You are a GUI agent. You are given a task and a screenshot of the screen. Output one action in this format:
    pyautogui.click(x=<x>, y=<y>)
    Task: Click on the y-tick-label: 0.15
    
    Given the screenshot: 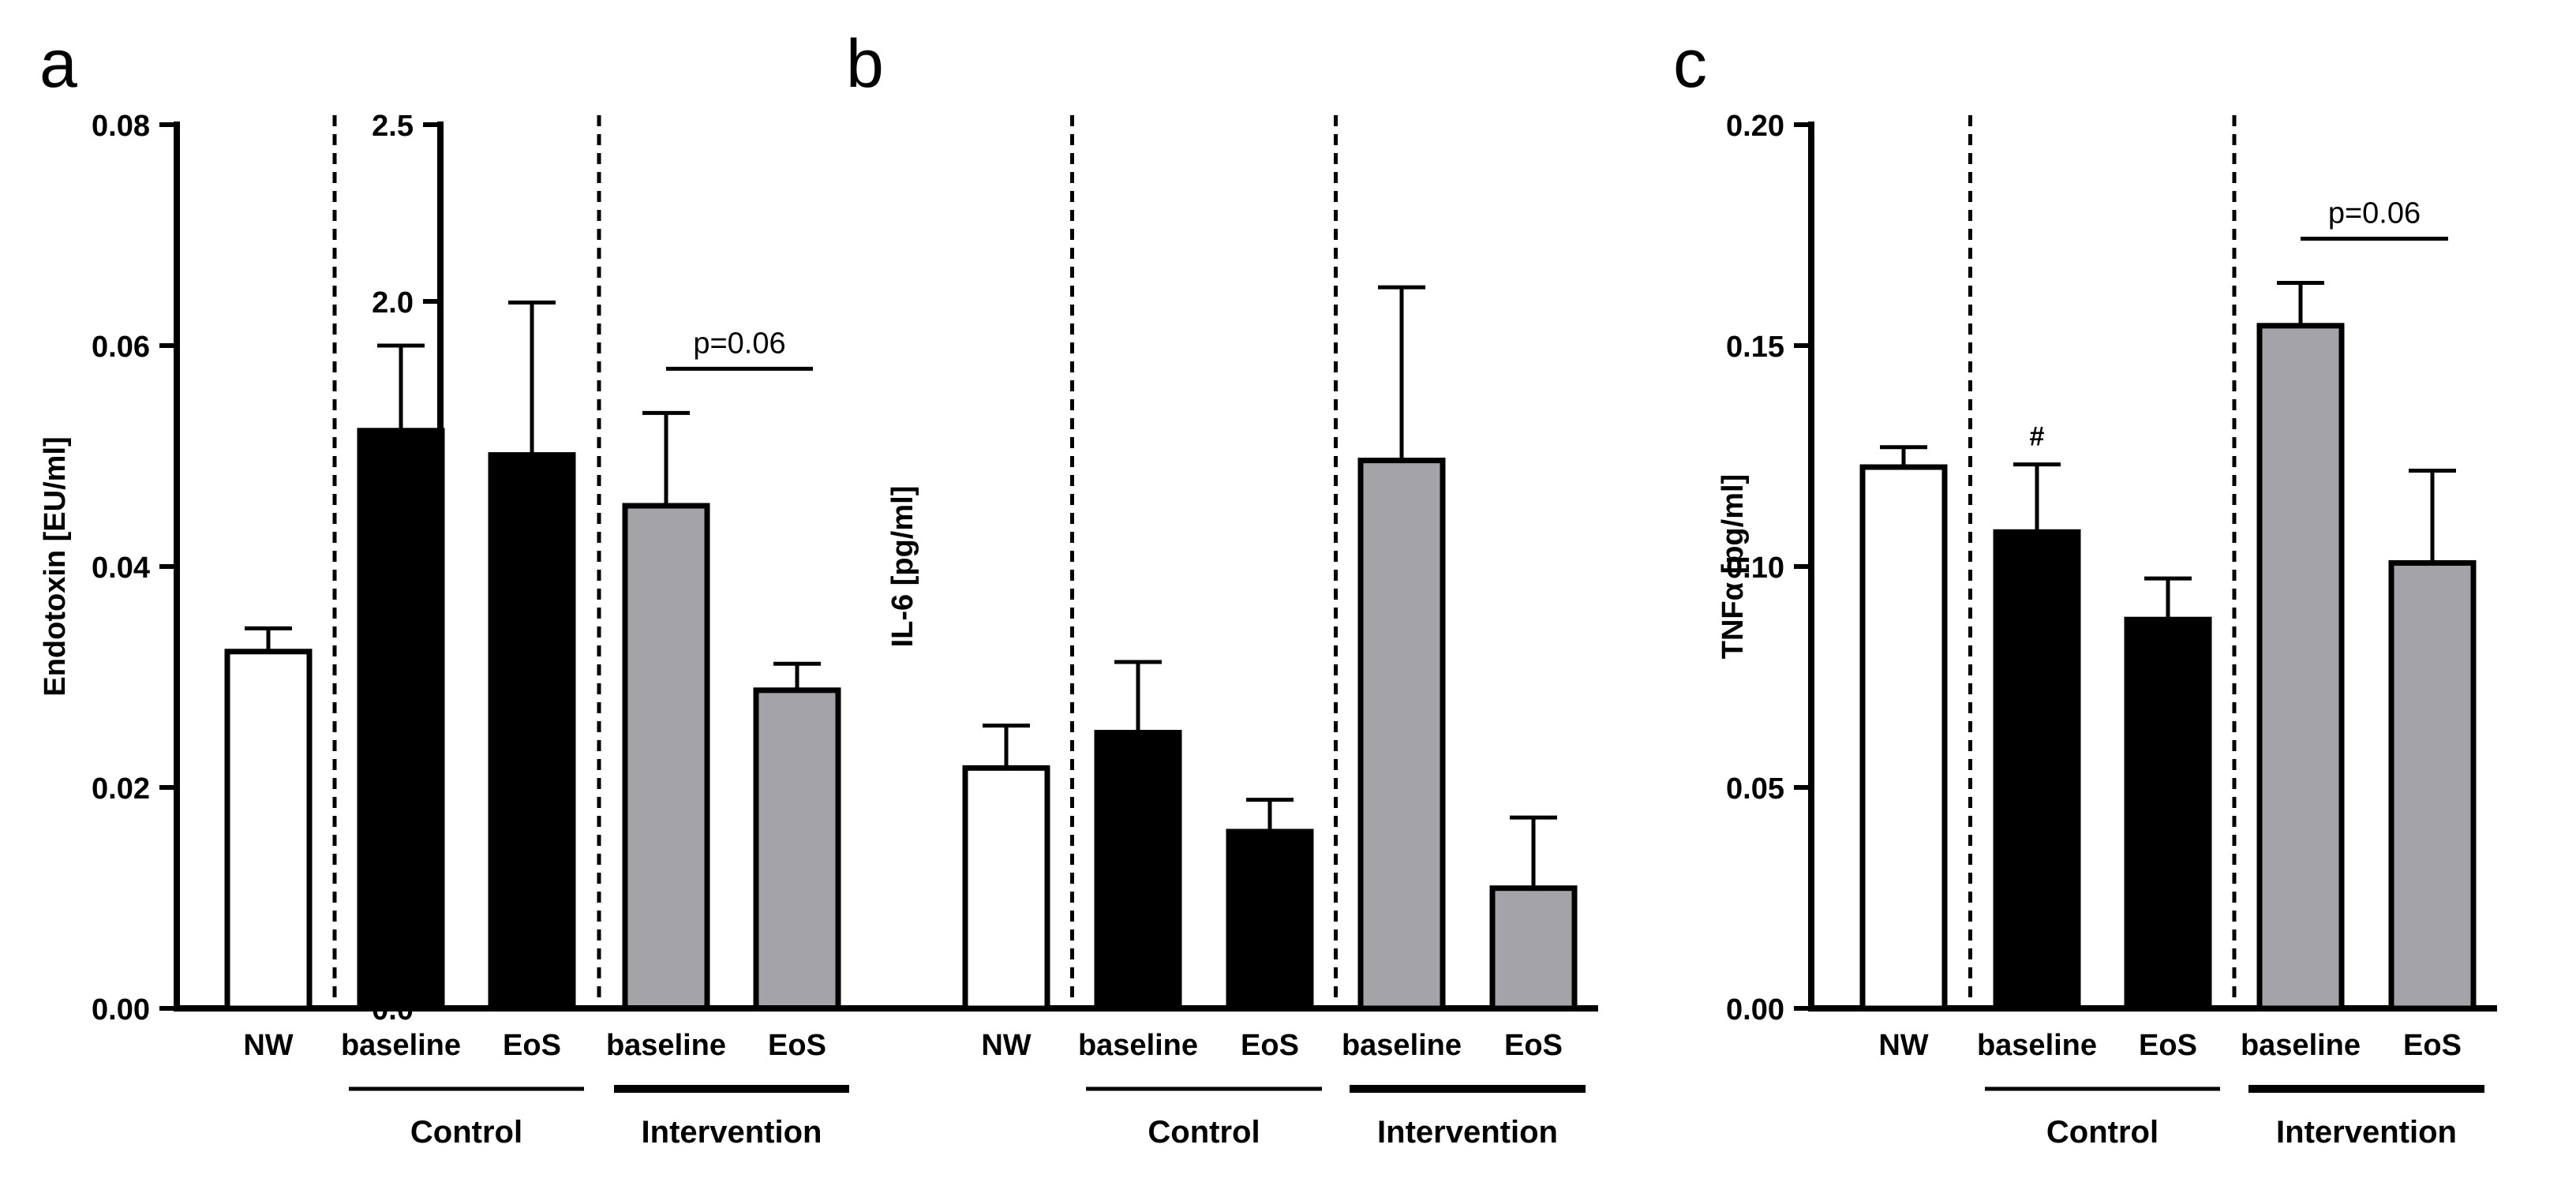 What is the action you would take?
    pyautogui.click(x=1755, y=347)
    